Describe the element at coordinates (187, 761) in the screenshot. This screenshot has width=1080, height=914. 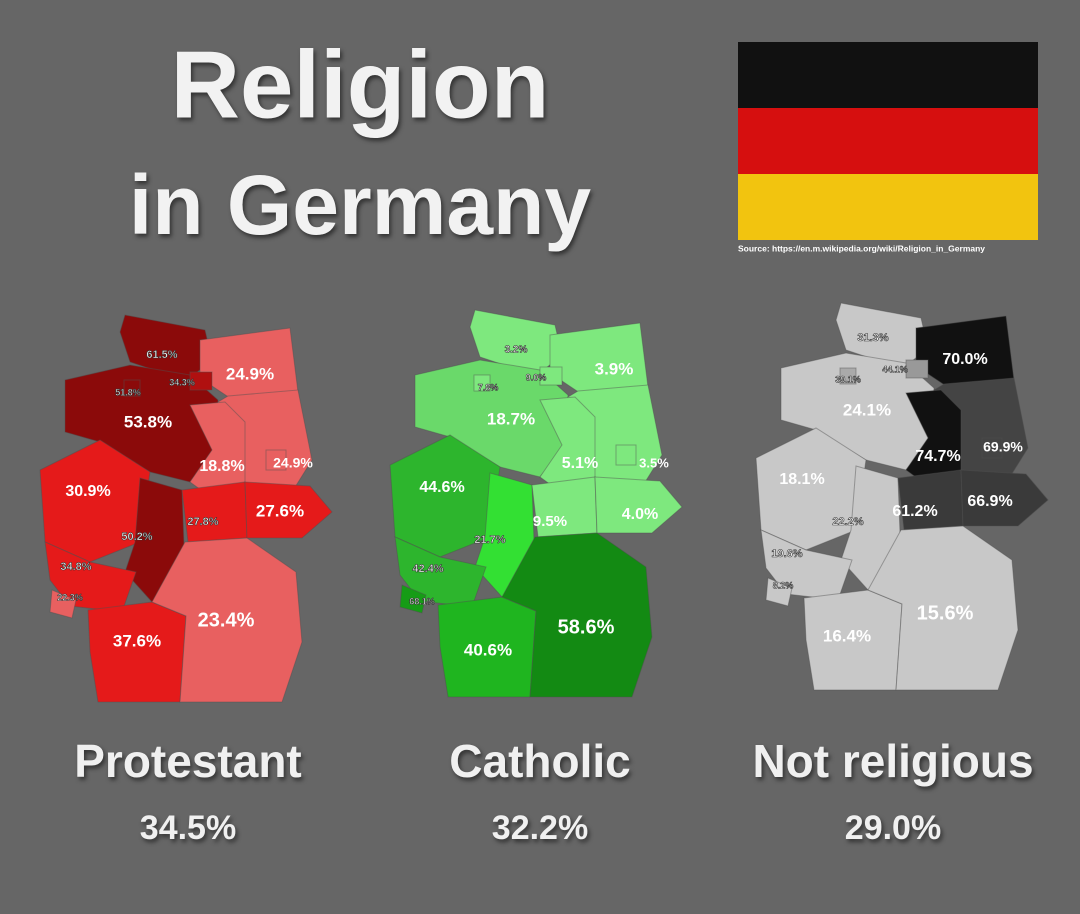
I see `religion-name: Protestant` at that location.